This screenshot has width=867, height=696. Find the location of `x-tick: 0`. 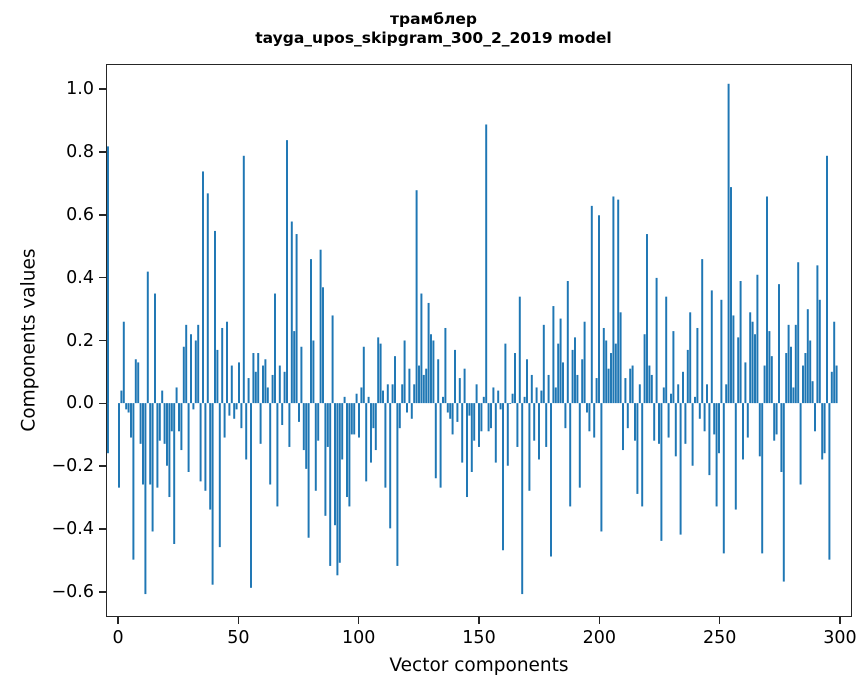

x-tick: 0 is located at coordinates (118, 632).